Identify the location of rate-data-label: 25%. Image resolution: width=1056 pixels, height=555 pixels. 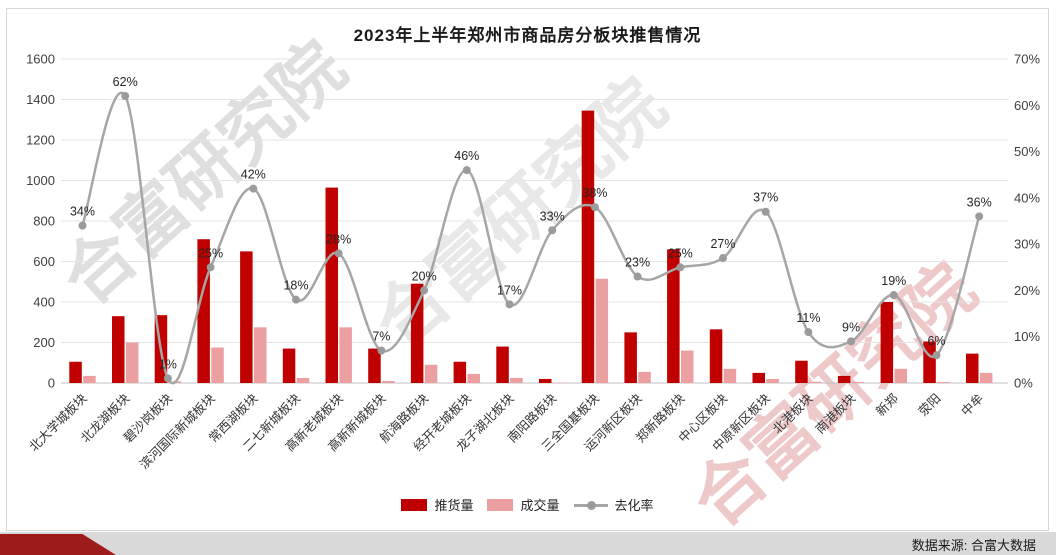
(680, 253).